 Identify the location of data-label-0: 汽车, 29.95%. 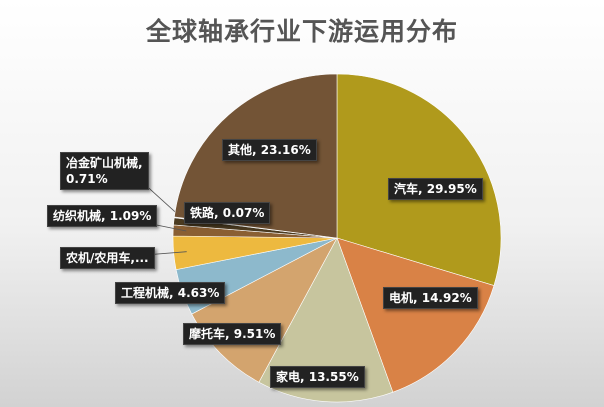
(435, 189).